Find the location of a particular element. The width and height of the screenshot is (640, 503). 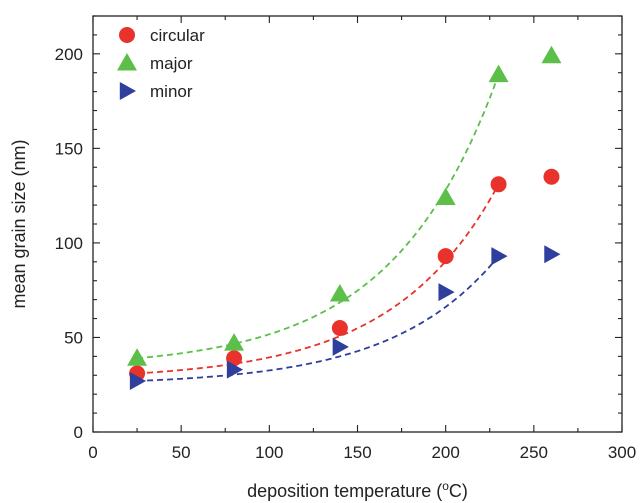

x-tick-label: 150 is located at coordinates (357, 452).